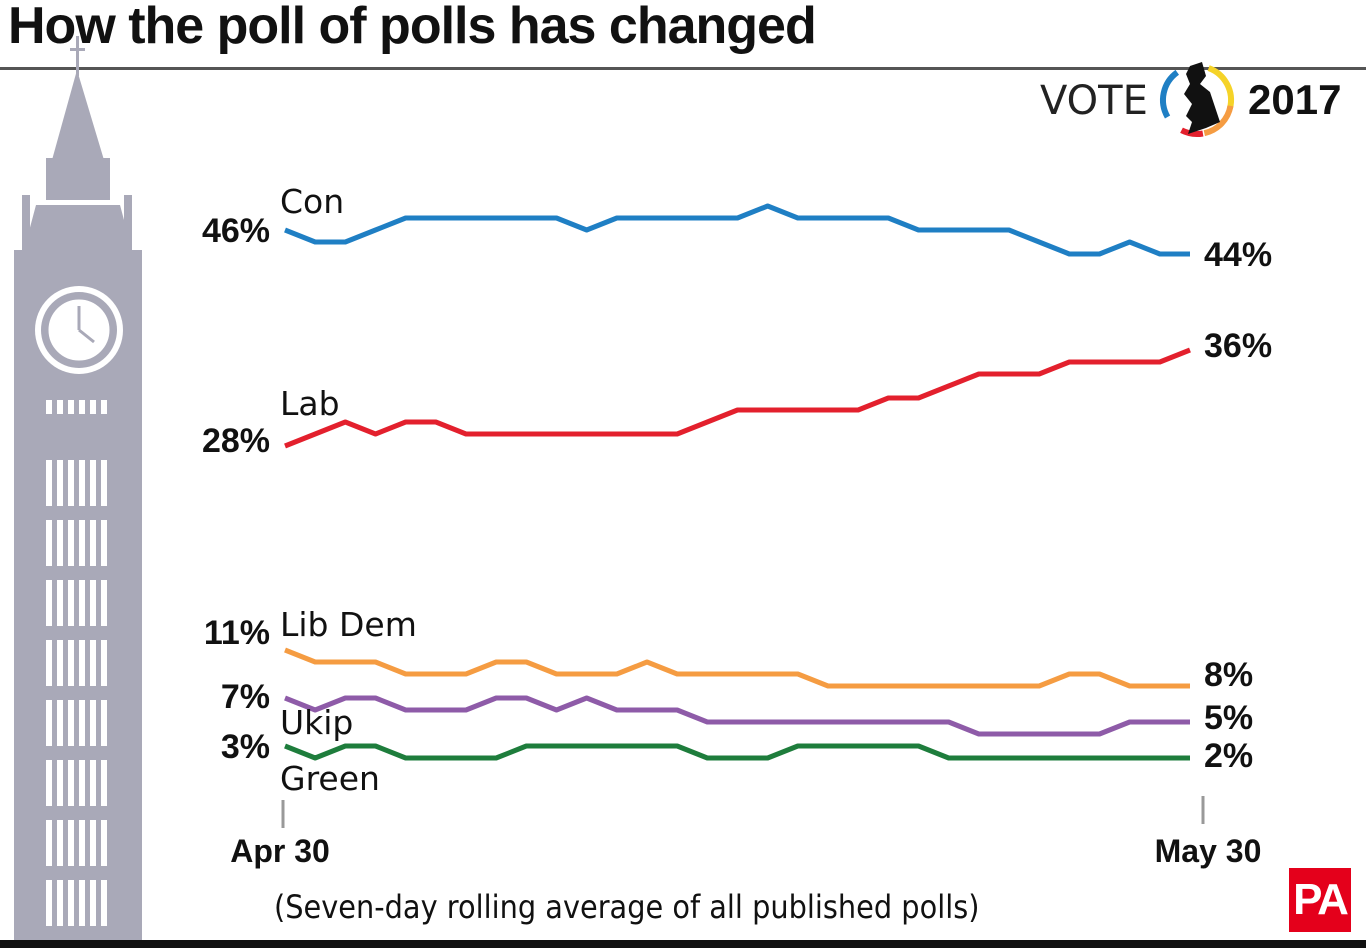  Describe the element at coordinates (280, 851) in the screenshot. I see `x-tick-label-start: Apr 30` at that location.